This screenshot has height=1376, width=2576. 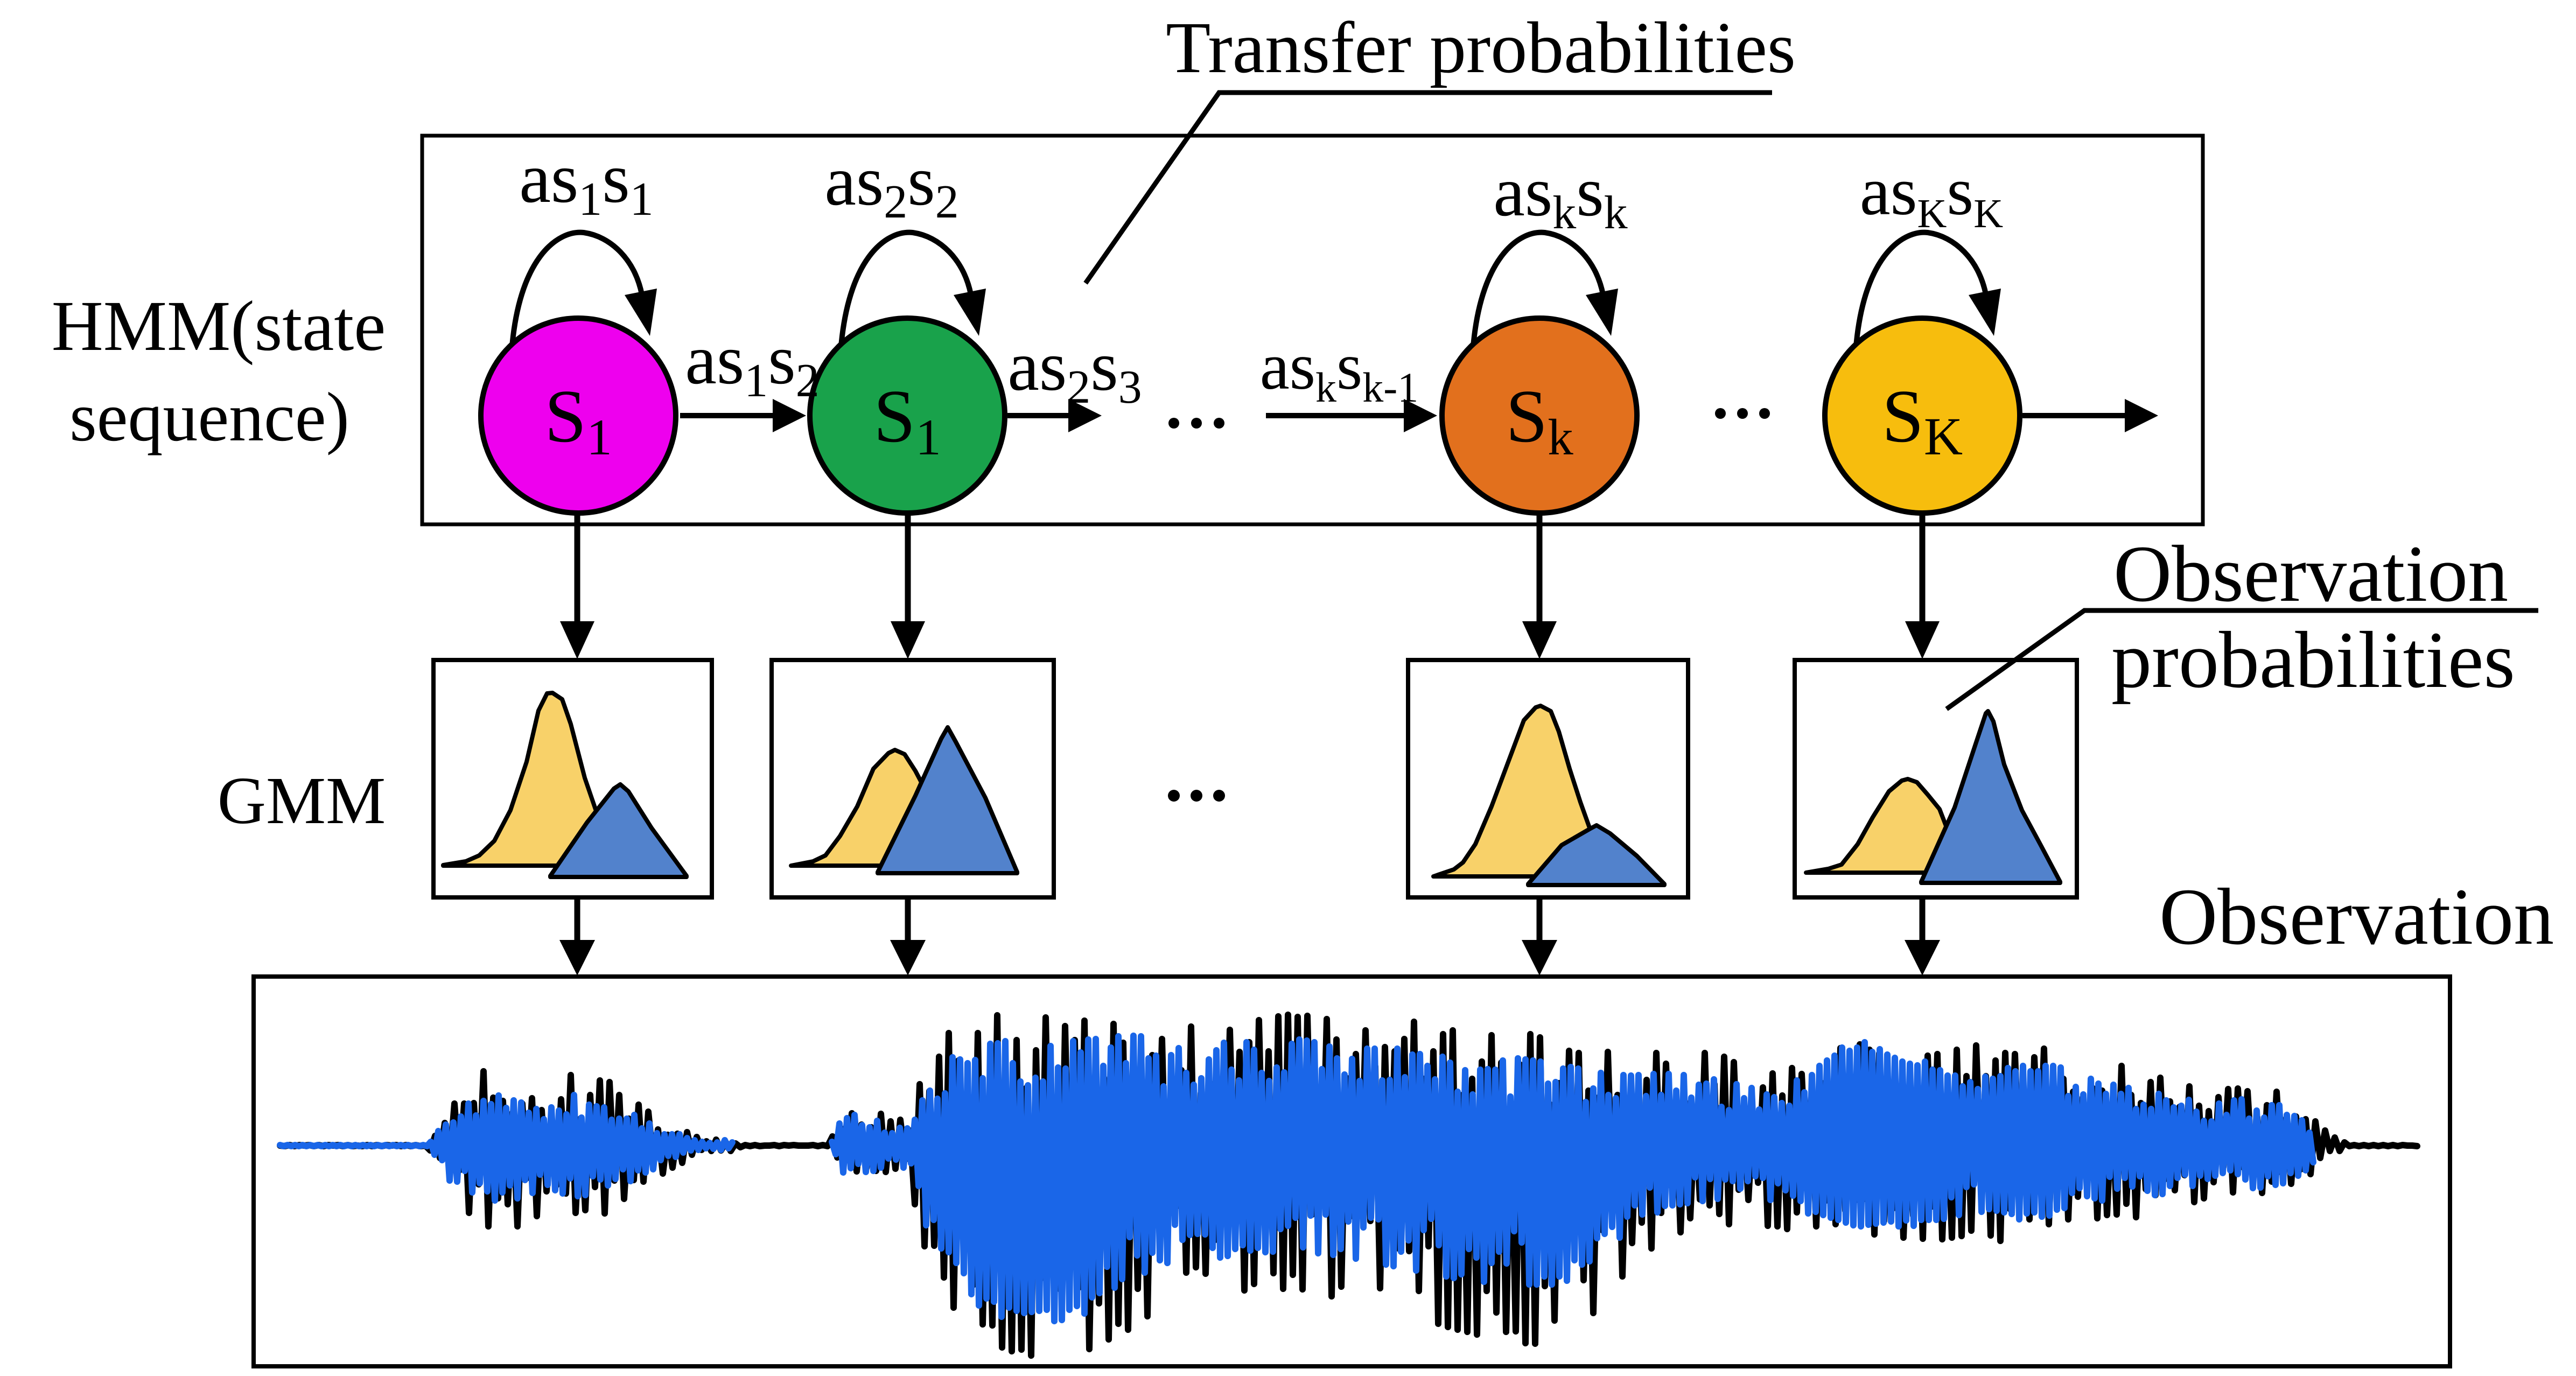 I want to click on svg-text: as1 s1, so click(x=586, y=182).